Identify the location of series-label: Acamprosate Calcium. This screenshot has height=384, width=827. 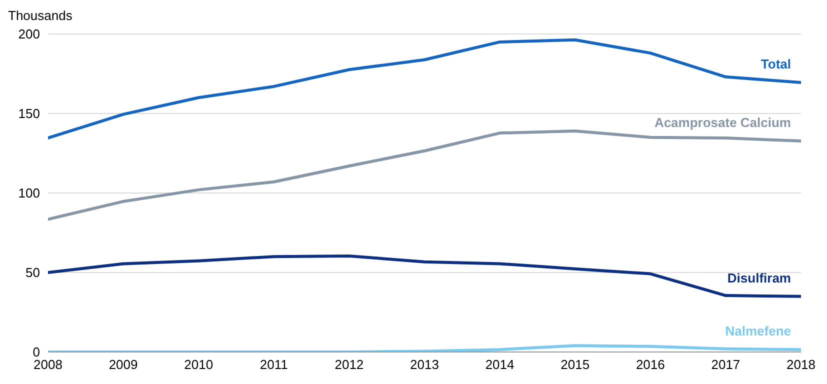
(722, 122).